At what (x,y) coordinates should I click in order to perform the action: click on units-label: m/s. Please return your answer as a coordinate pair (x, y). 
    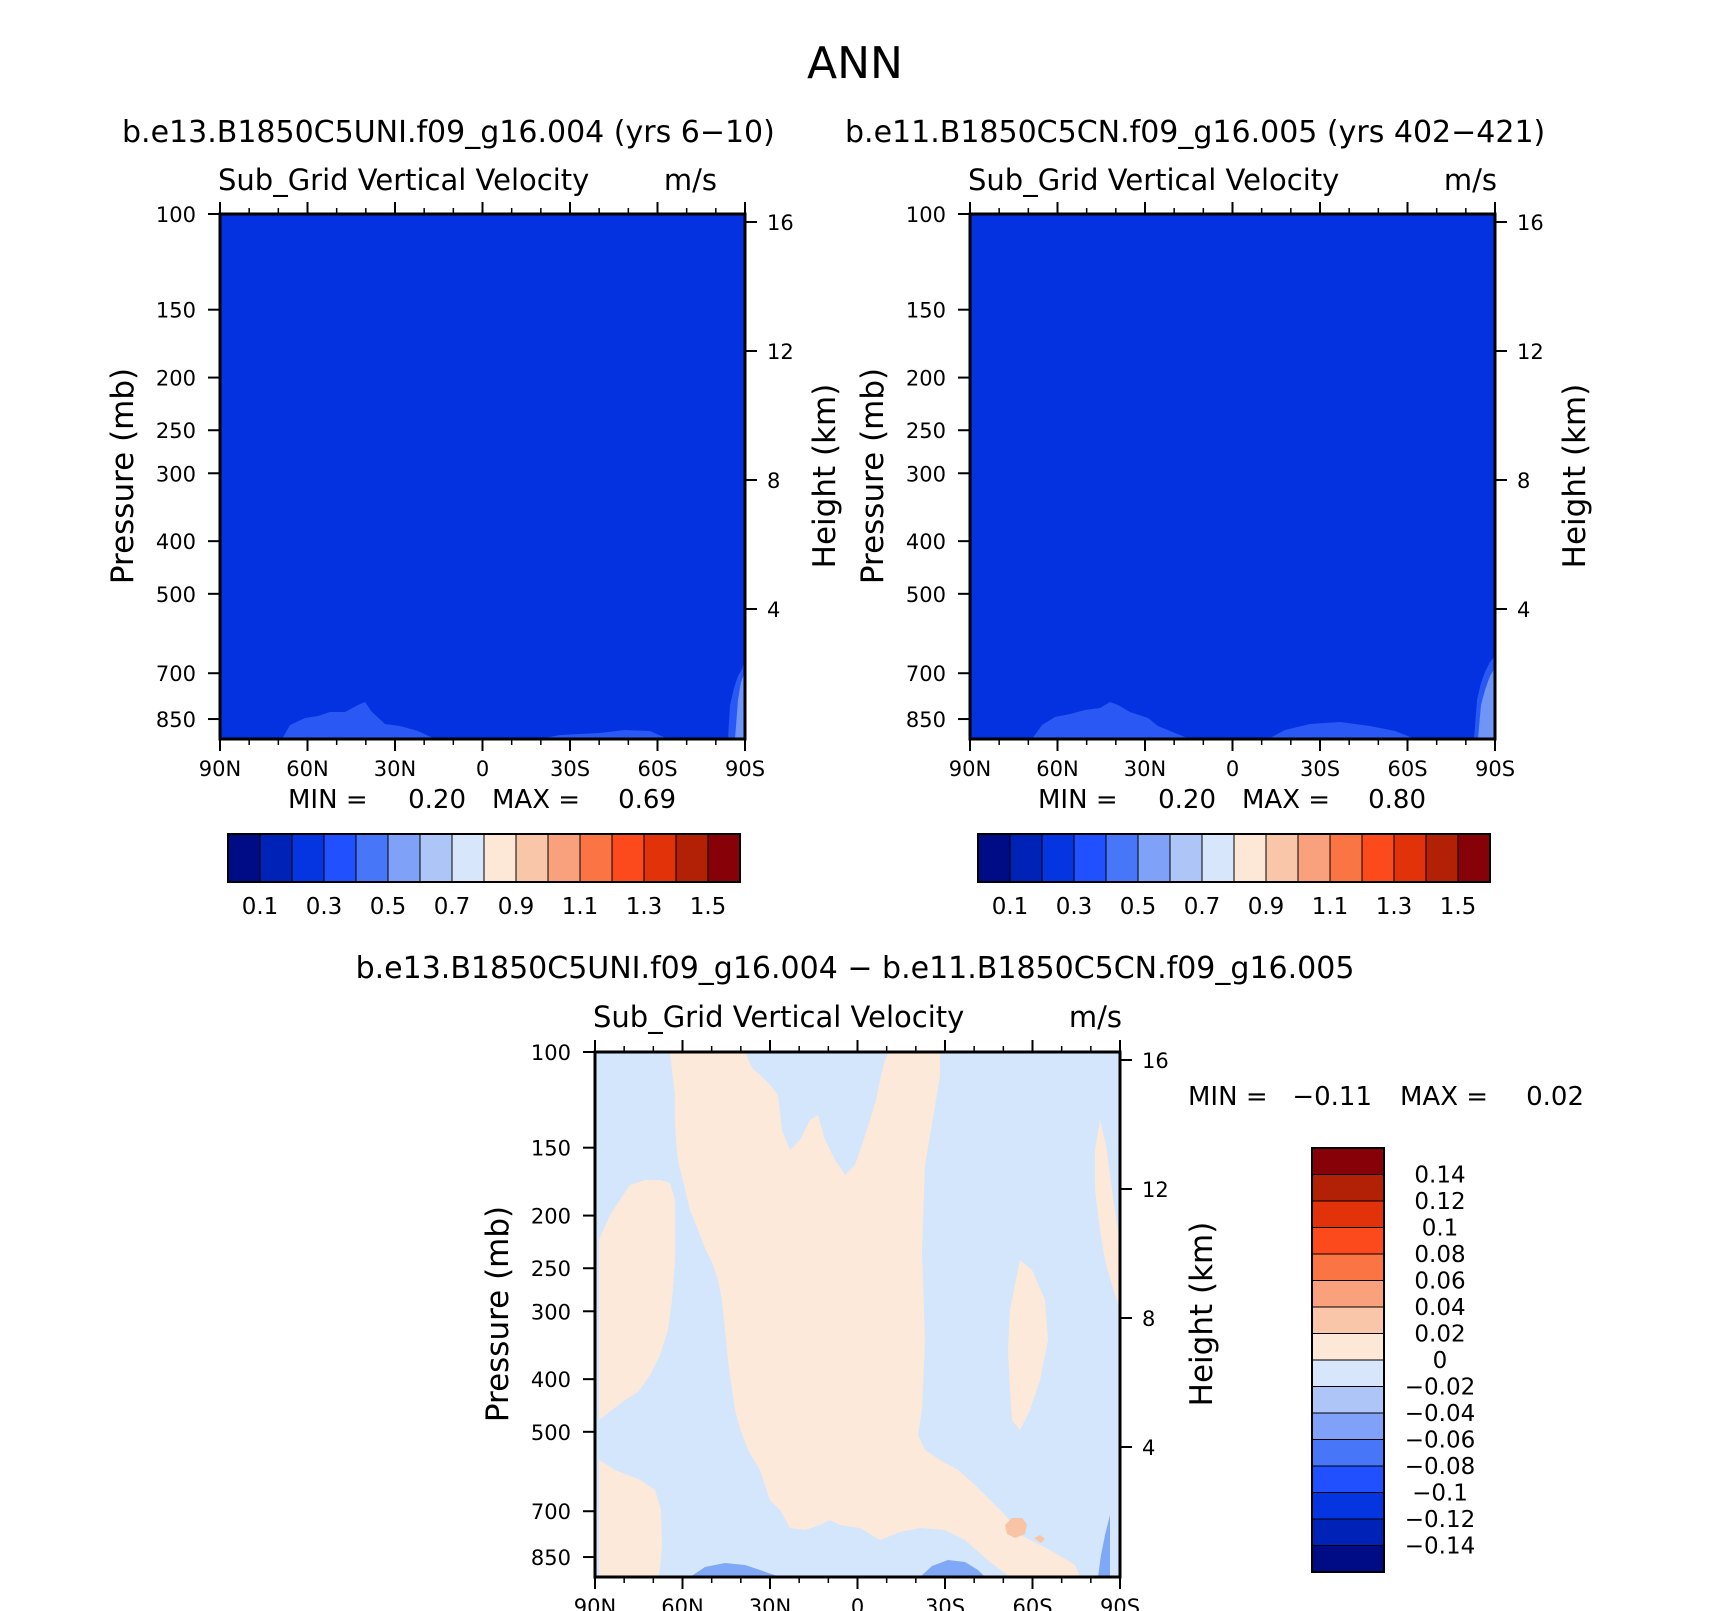
    Looking at the image, I should click on (1095, 1017).